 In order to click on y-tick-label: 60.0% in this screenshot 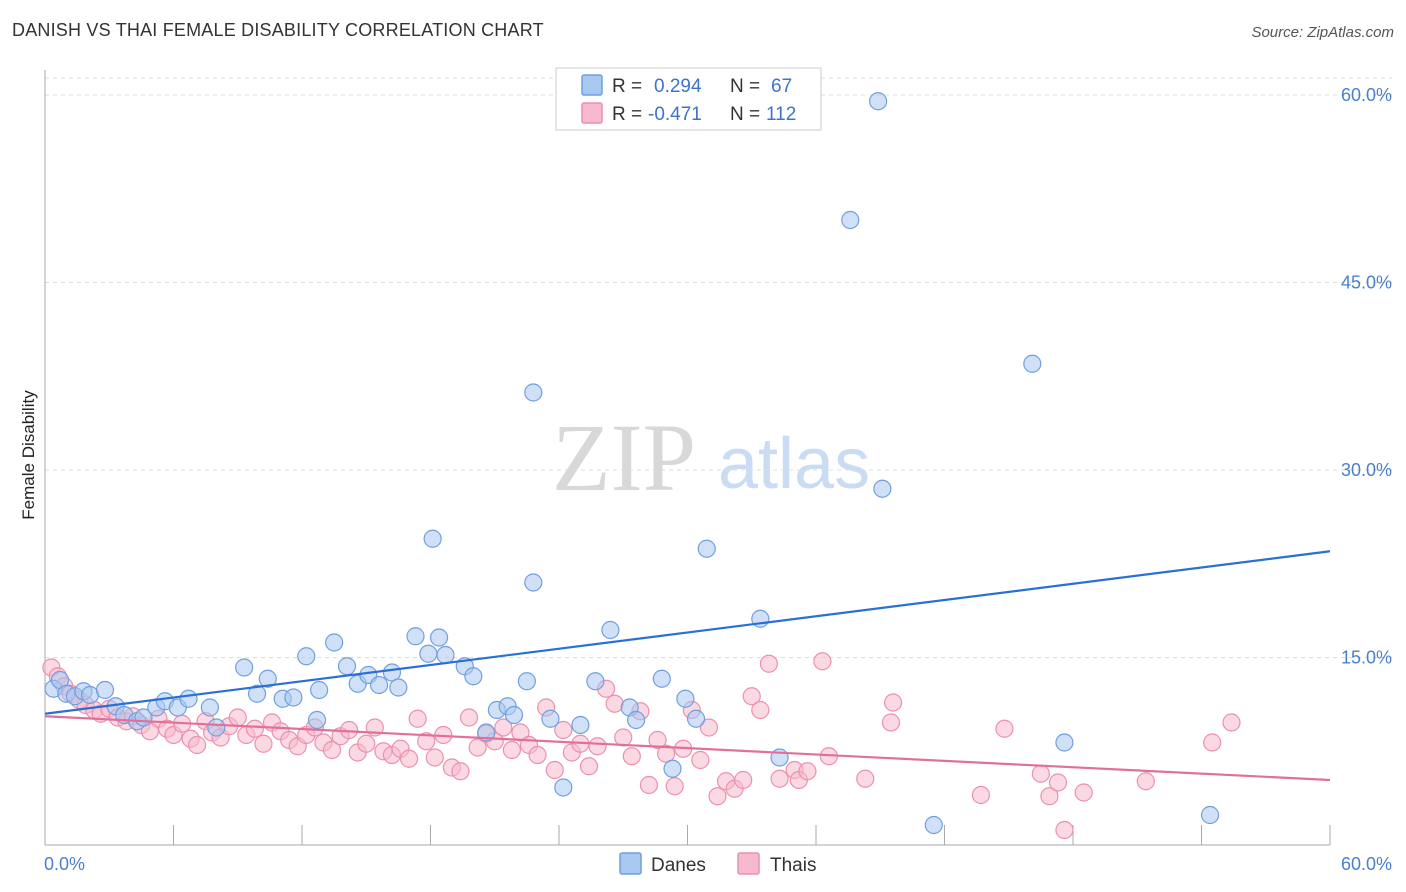, I will do `click(1366, 95)`.